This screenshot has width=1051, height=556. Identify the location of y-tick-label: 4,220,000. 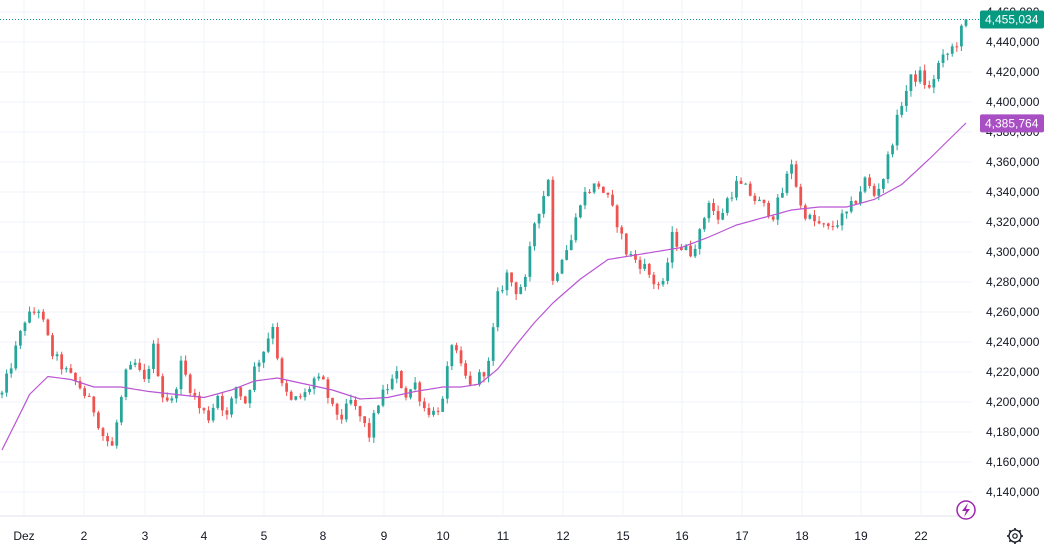
(1013, 372).